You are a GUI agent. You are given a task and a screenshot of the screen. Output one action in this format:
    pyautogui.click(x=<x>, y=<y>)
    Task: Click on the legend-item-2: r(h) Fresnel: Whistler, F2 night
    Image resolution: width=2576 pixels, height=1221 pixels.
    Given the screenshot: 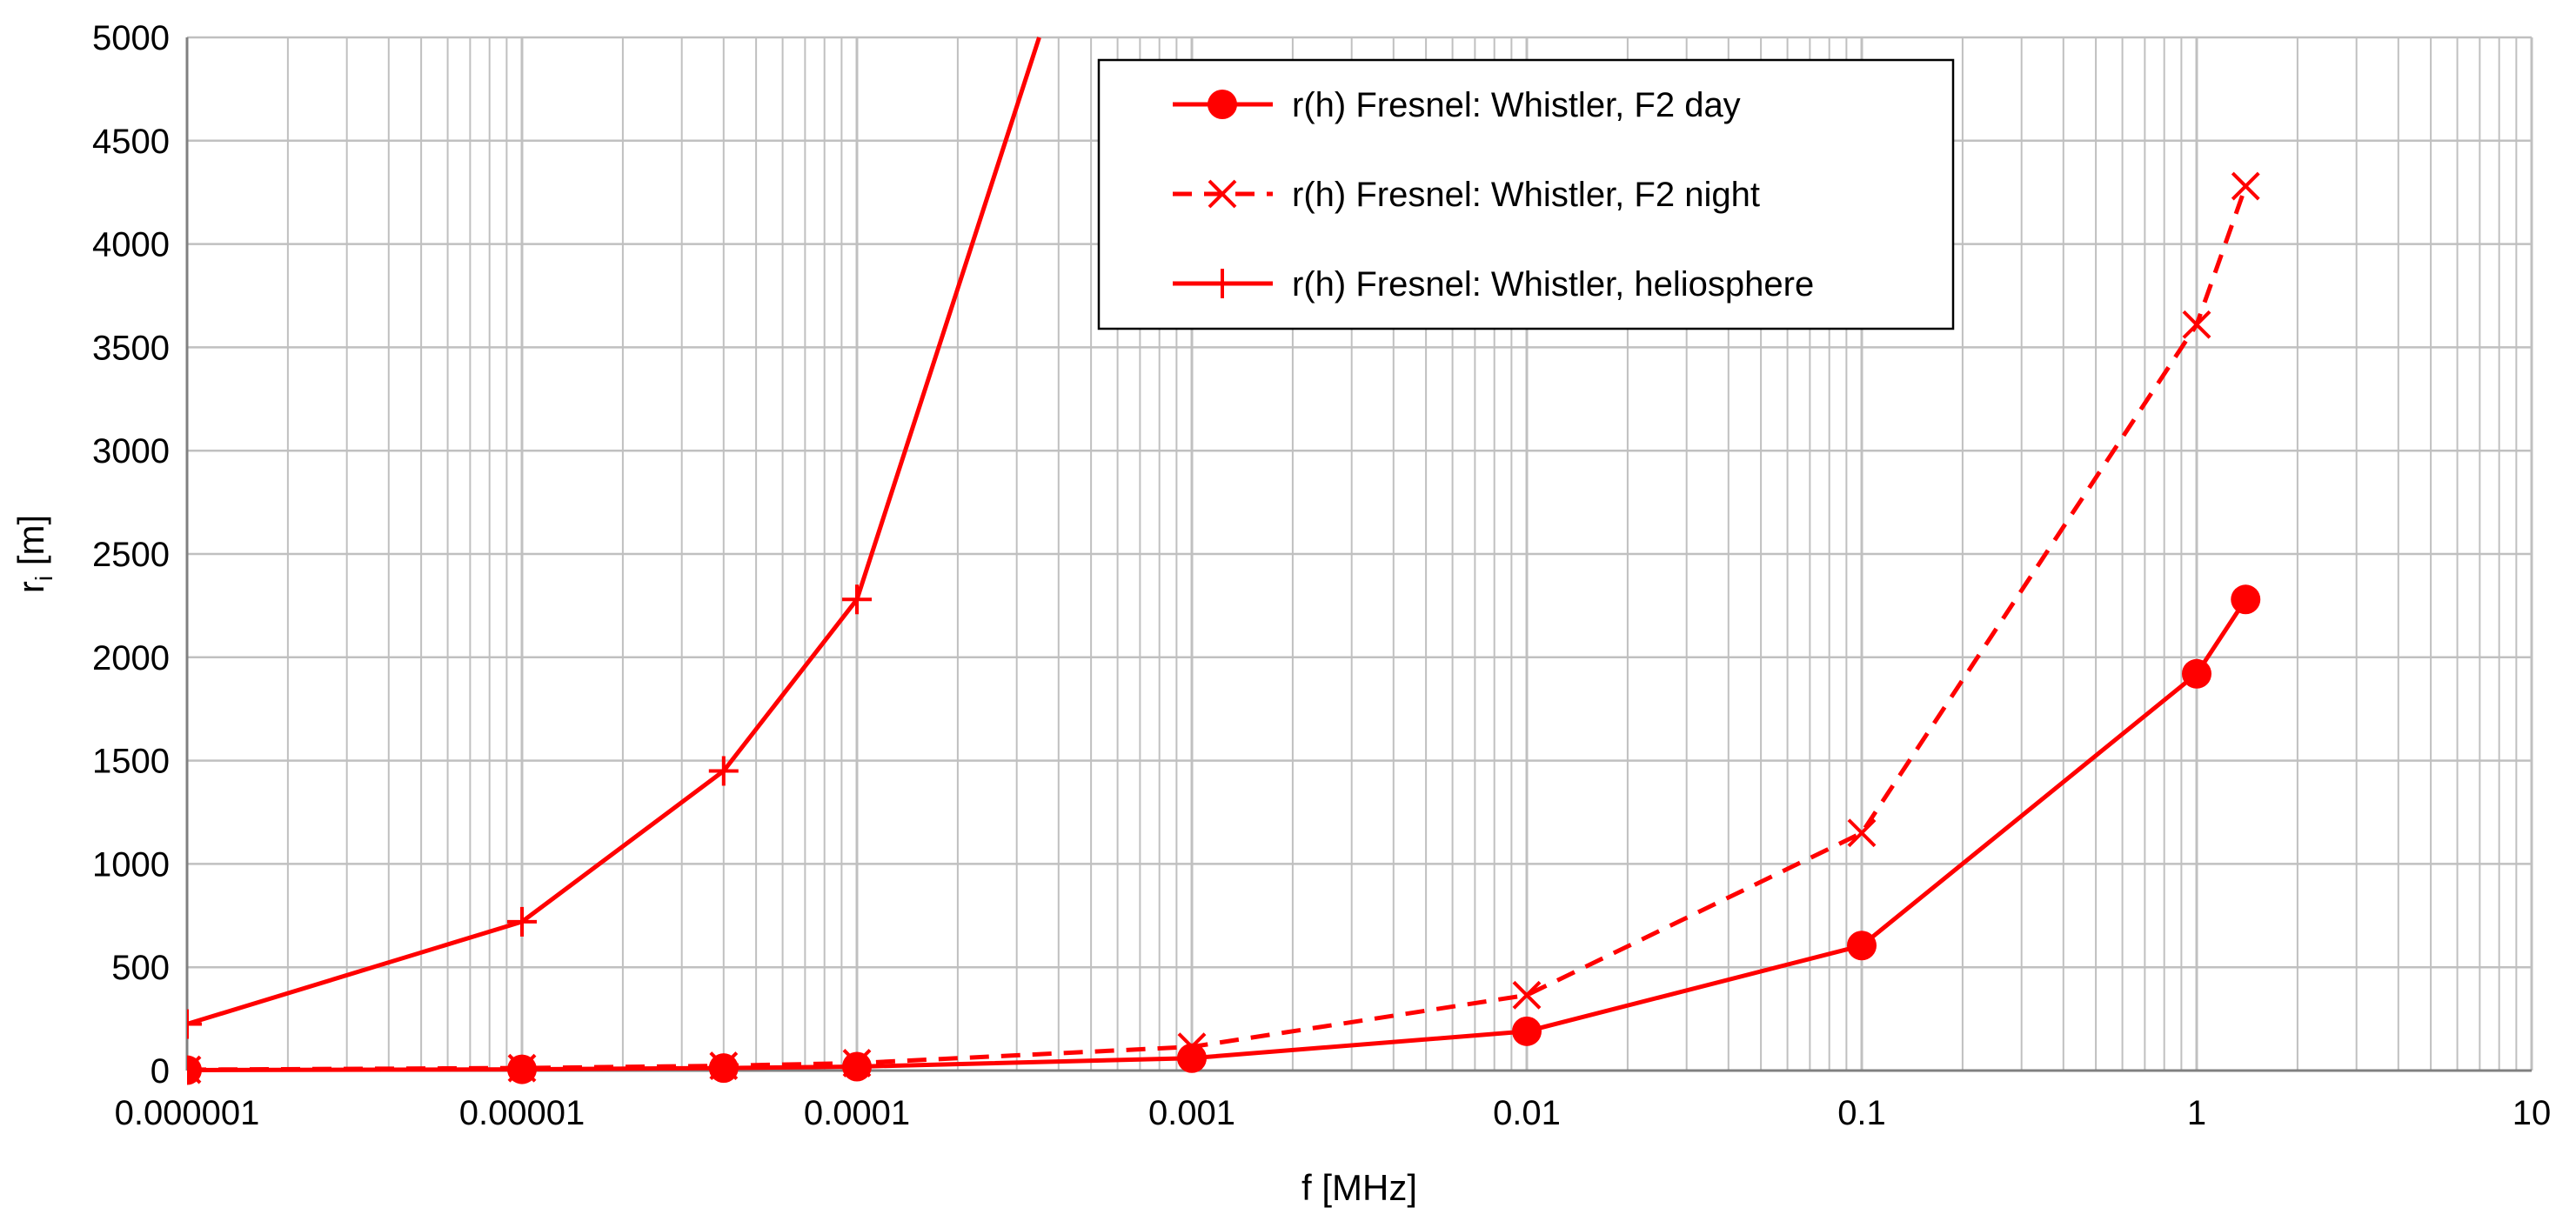 What is the action you would take?
    pyautogui.click(x=1466, y=195)
    